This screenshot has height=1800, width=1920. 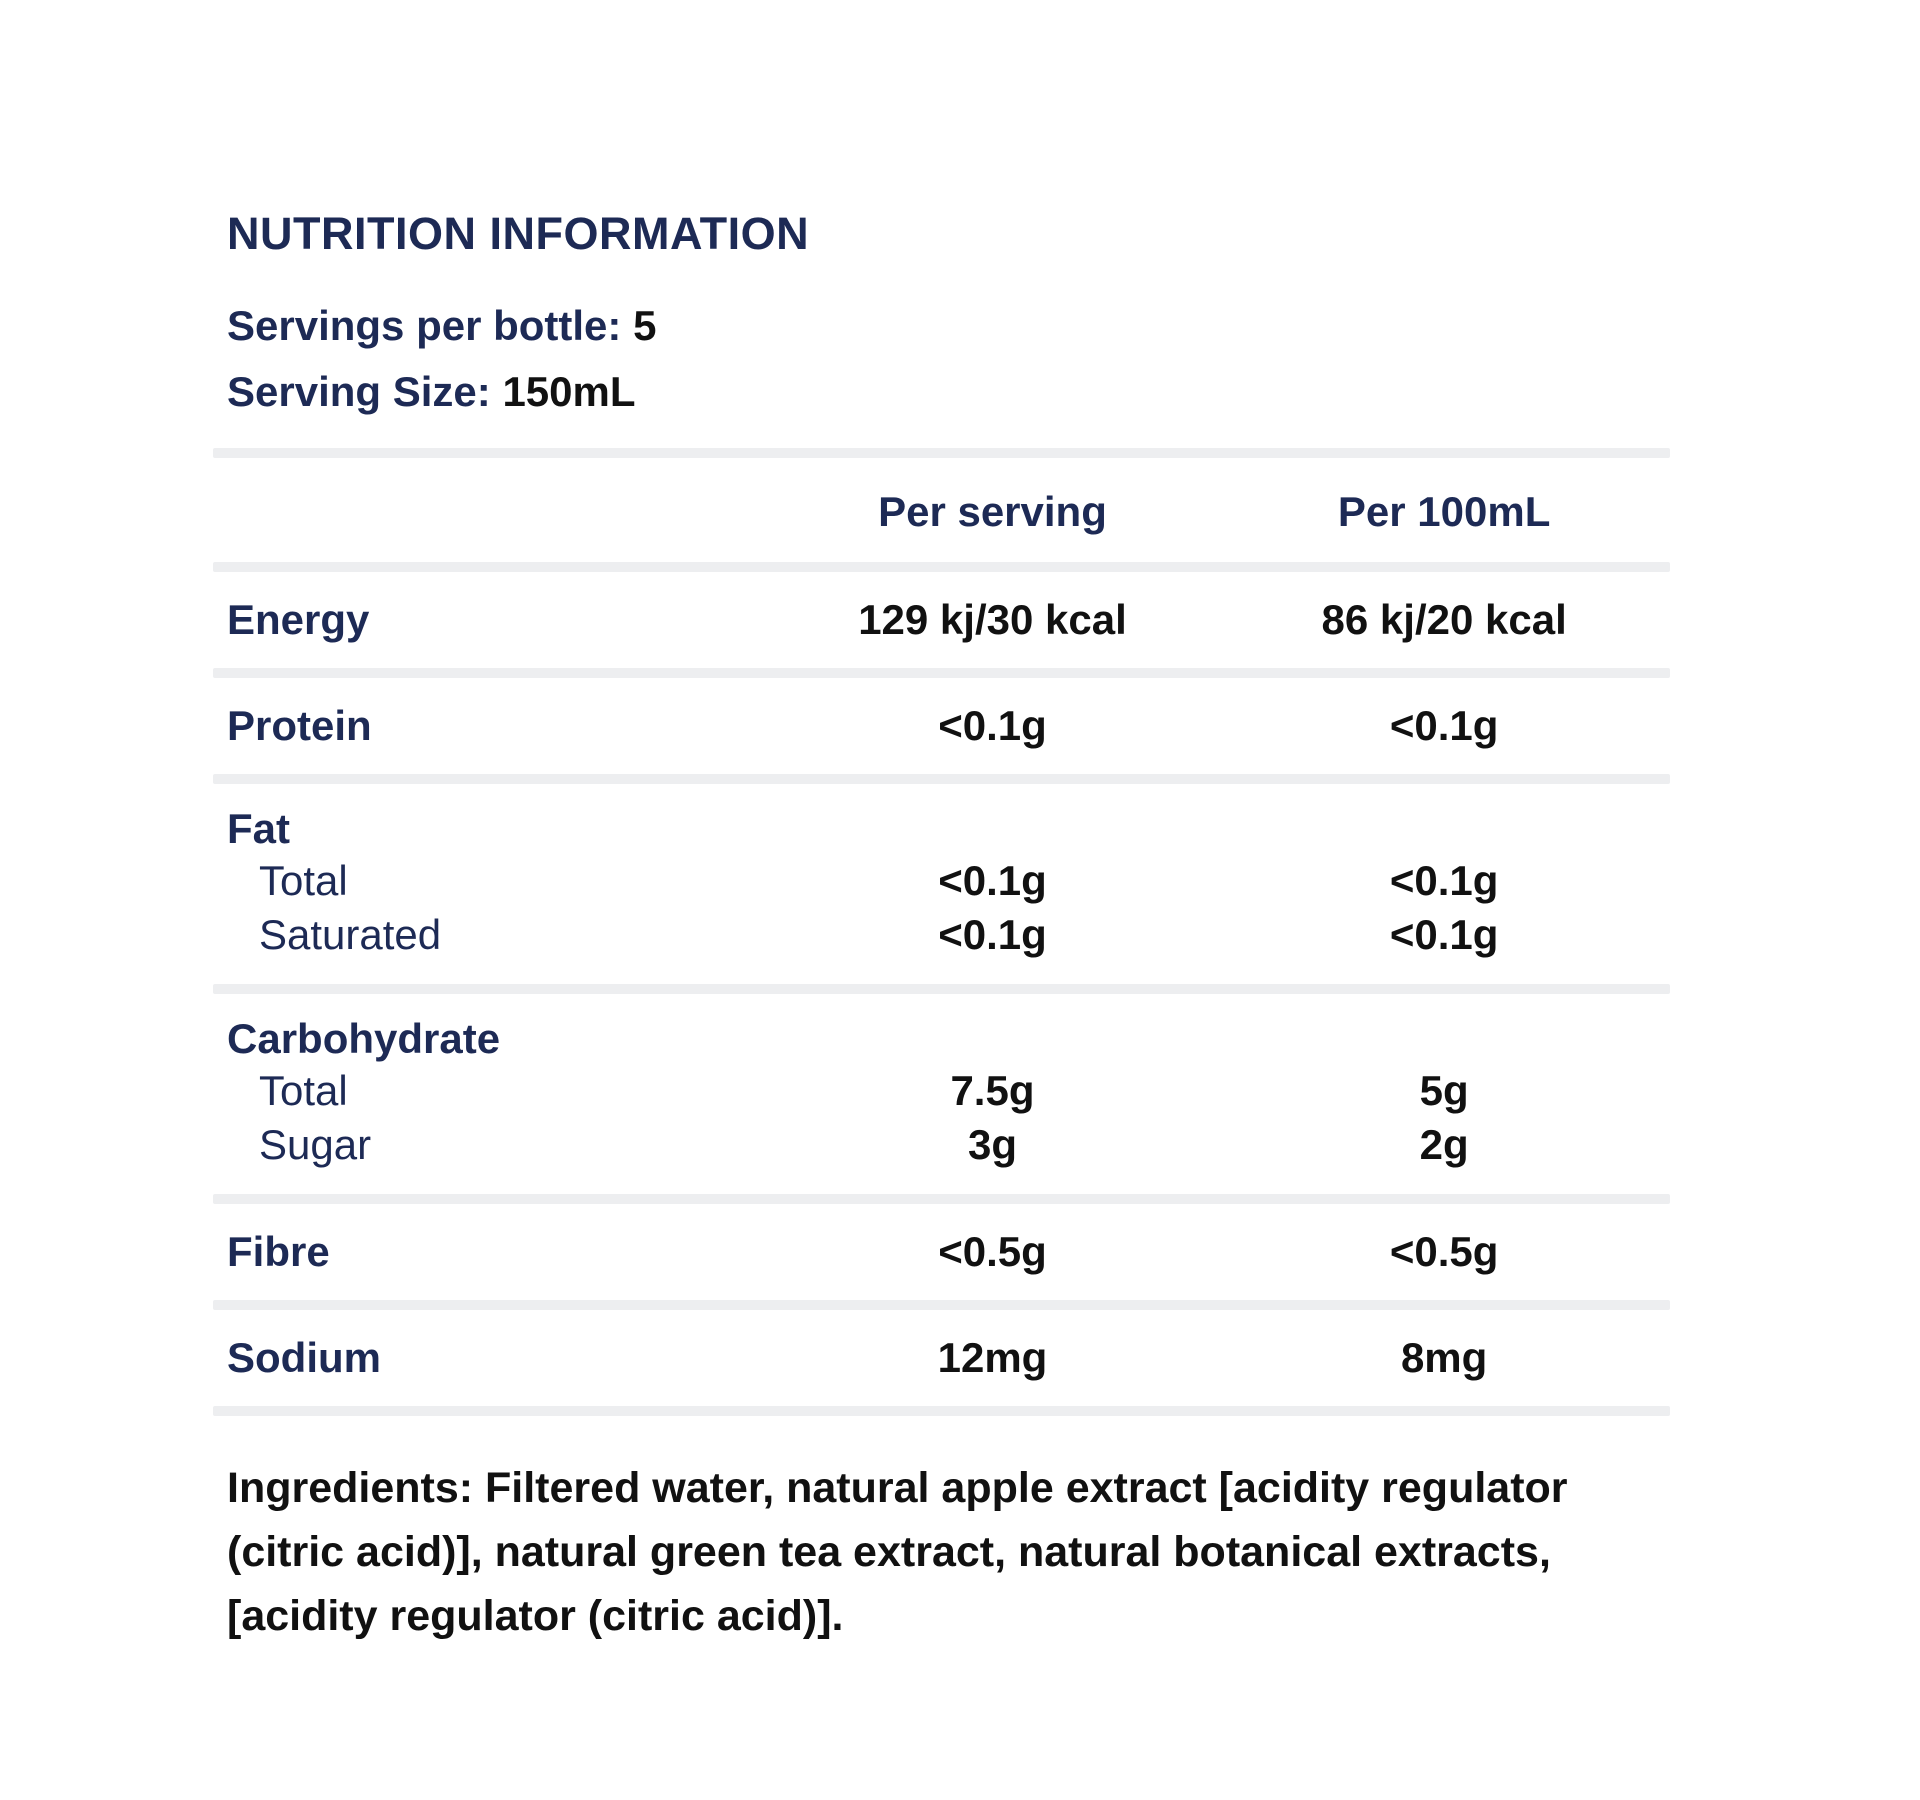 I want to click on table-section-carbohydrate: Carbohydrate Total 7.5g 5g Sugar 3g 2g, so click(x=941, y=1094).